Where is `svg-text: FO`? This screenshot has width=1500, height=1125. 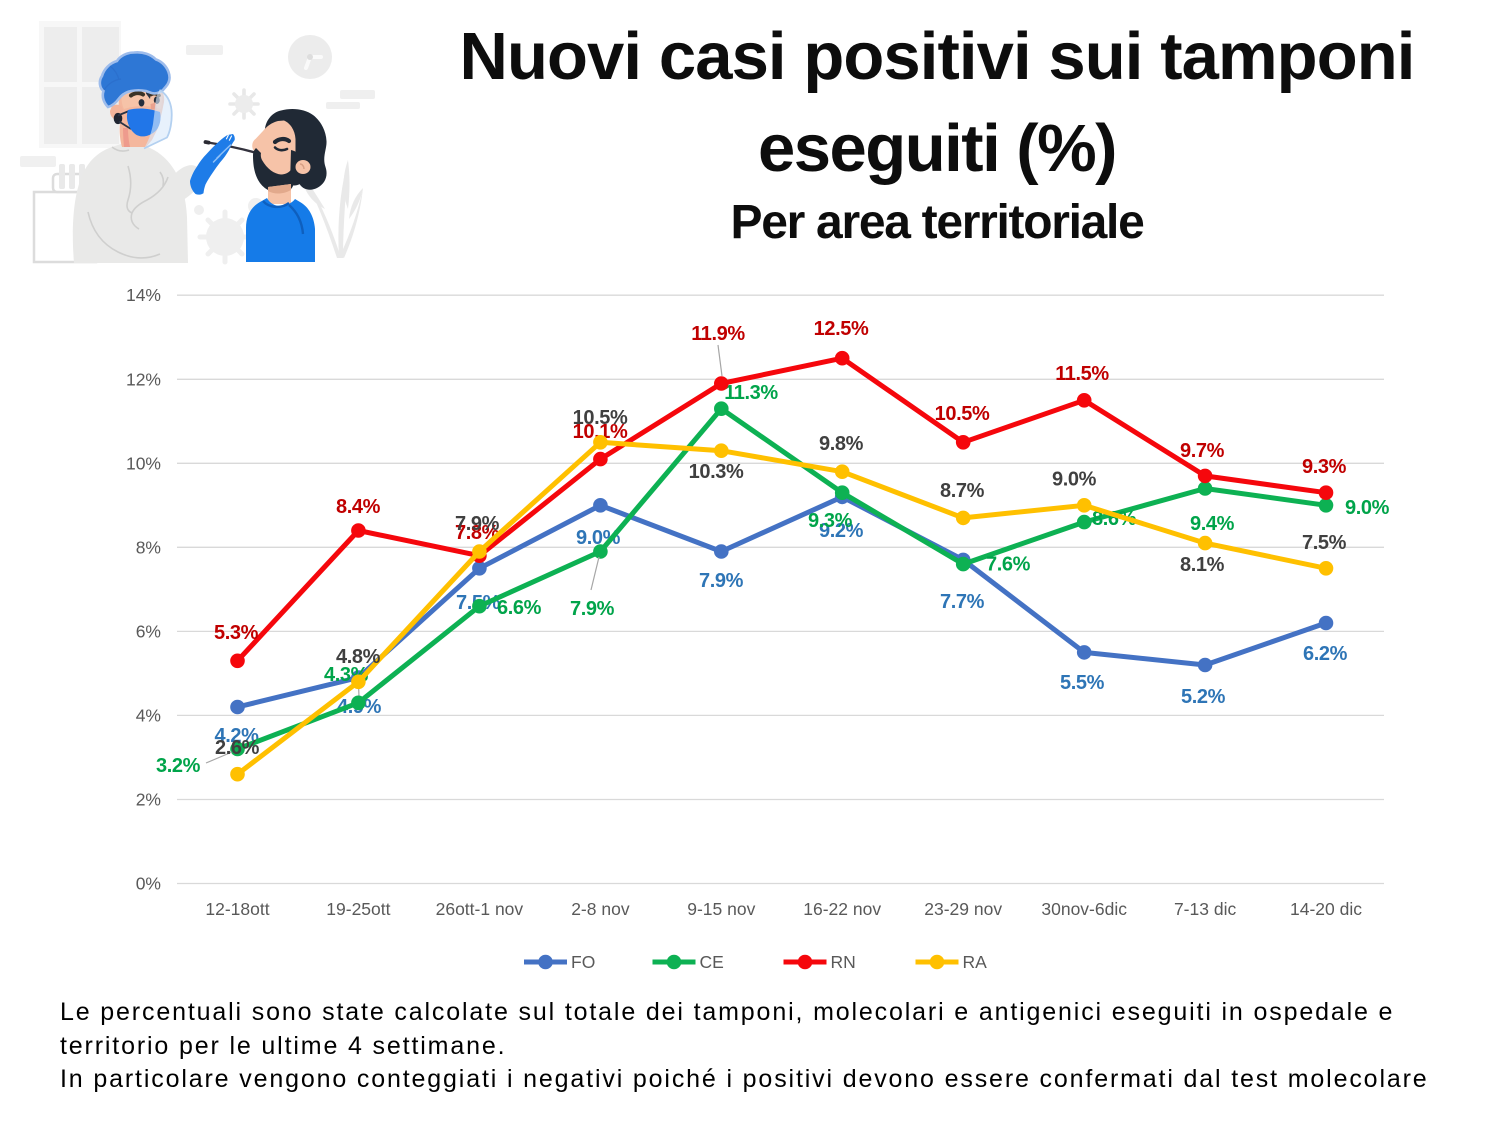
svg-text: FO is located at coordinates (583, 962).